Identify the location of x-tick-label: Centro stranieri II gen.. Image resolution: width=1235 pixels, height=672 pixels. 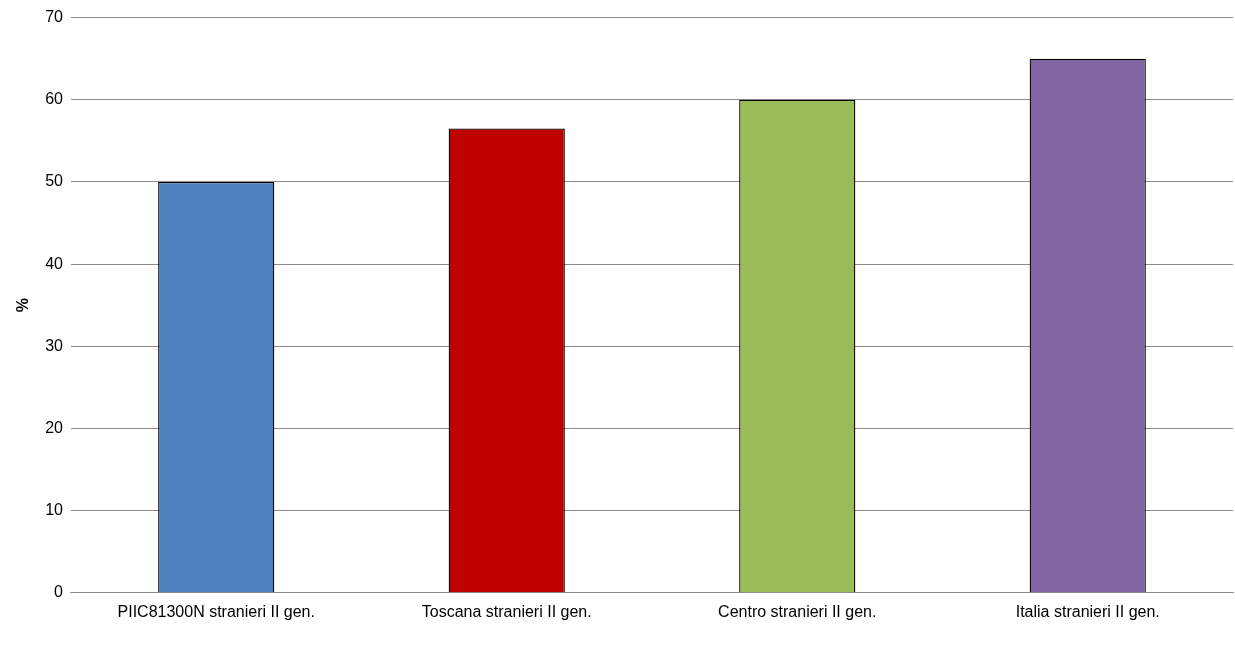
(797, 611).